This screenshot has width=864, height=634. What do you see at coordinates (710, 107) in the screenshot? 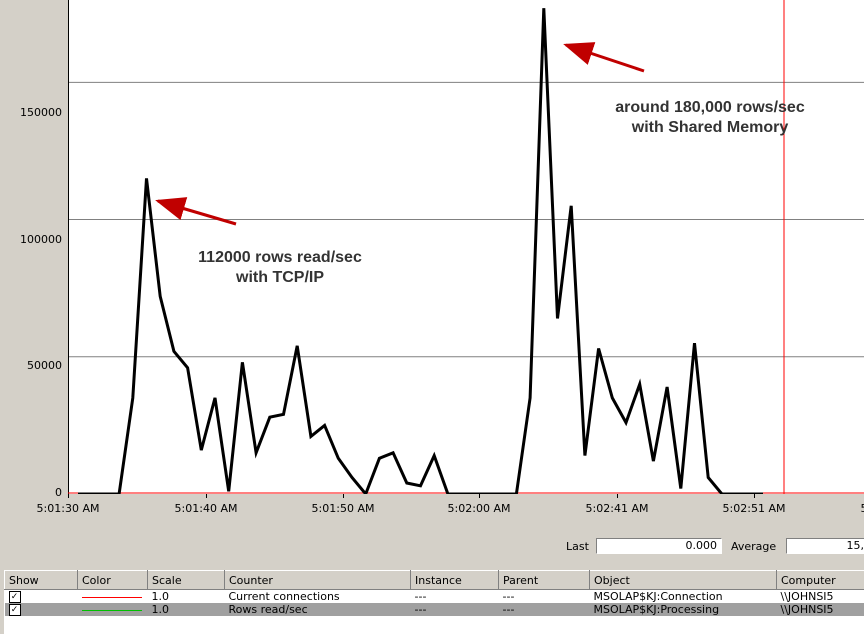
I see `annotation-sm-line1: around 180,000 rows/sec` at bounding box center [710, 107].